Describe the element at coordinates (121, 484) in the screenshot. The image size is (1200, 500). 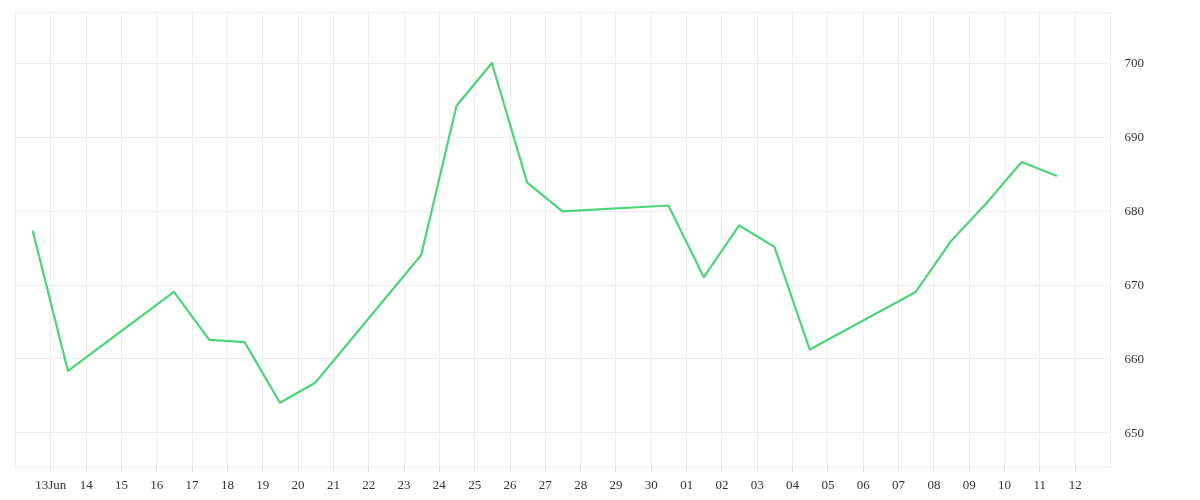
I see `x-tick-label: 15` at that location.